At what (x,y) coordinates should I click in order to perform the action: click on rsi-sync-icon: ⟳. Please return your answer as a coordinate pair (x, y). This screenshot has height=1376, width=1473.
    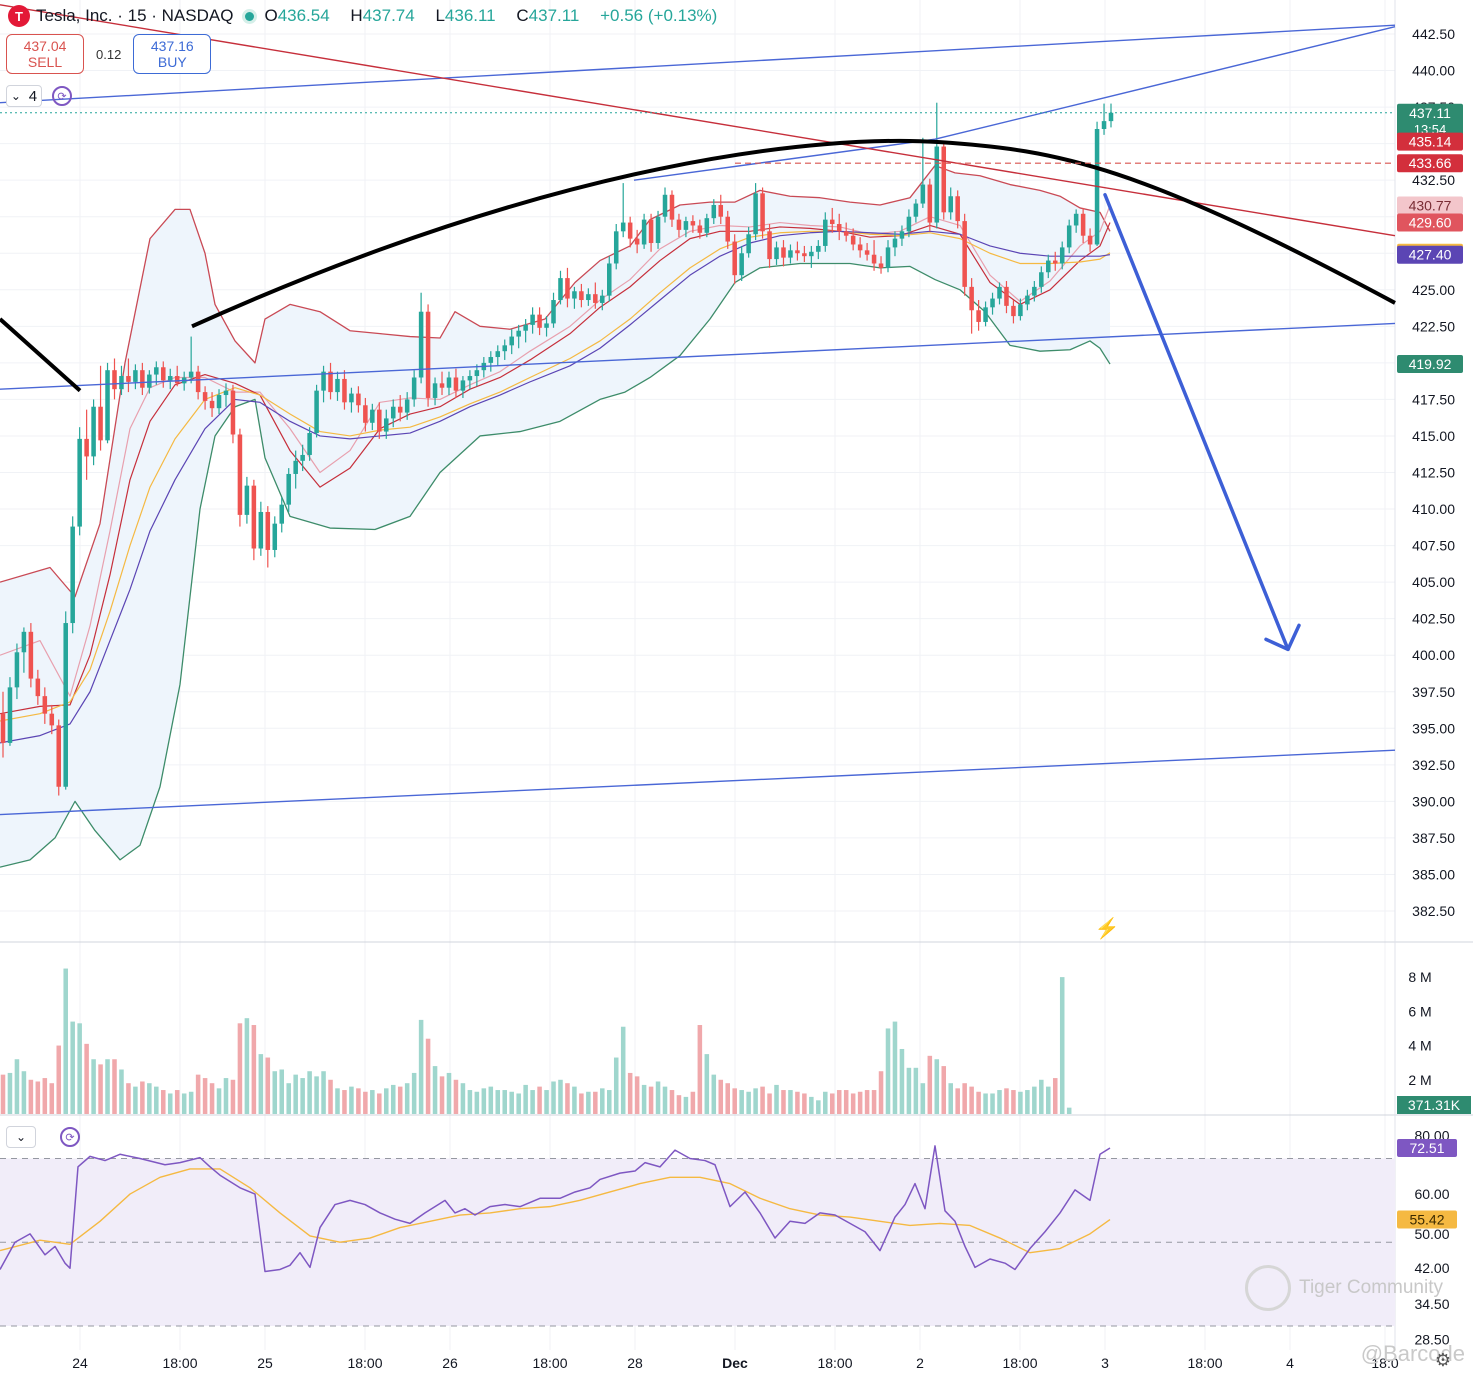
    Looking at the image, I should click on (70, 1137).